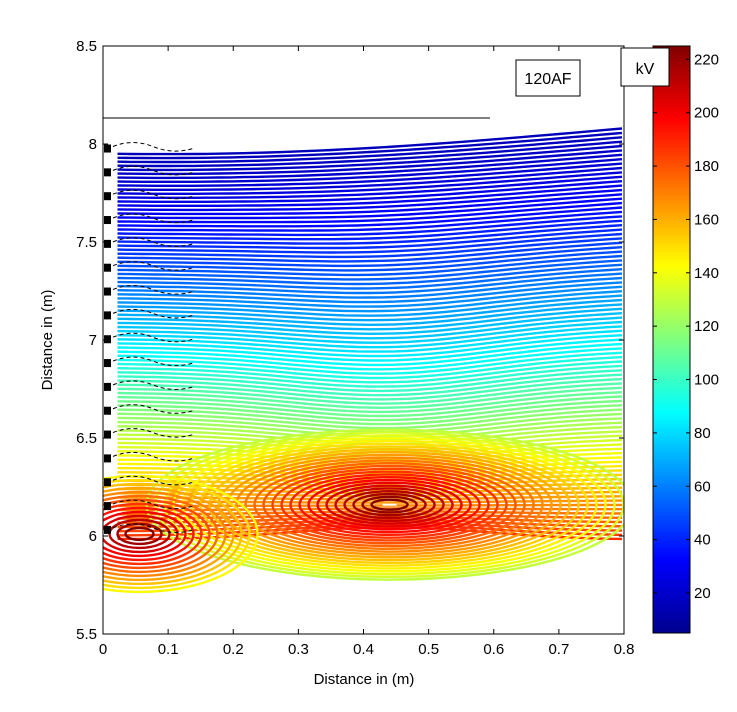 The height and width of the screenshot is (712, 737). What do you see at coordinates (706, 273) in the screenshot?
I see `colorbar-tick-label: 140` at bounding box center [706, 273].